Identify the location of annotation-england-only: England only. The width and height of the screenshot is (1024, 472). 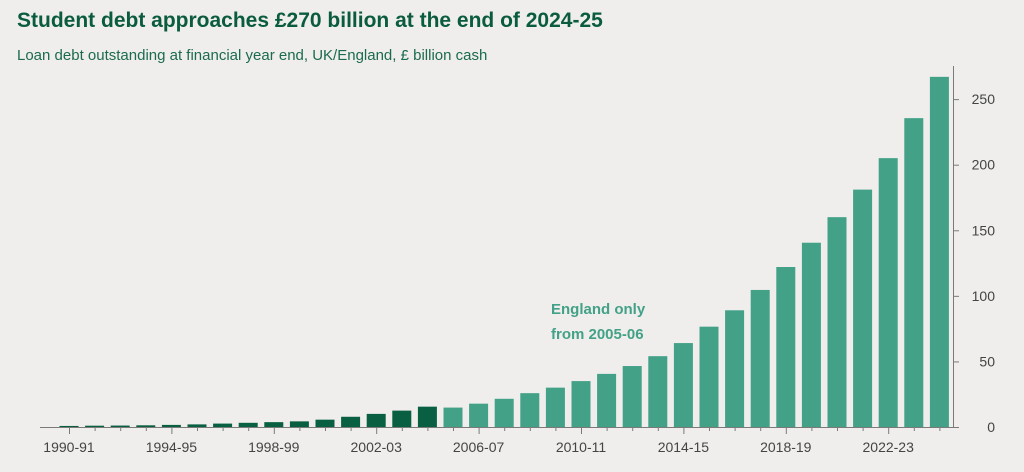
(598, 309).